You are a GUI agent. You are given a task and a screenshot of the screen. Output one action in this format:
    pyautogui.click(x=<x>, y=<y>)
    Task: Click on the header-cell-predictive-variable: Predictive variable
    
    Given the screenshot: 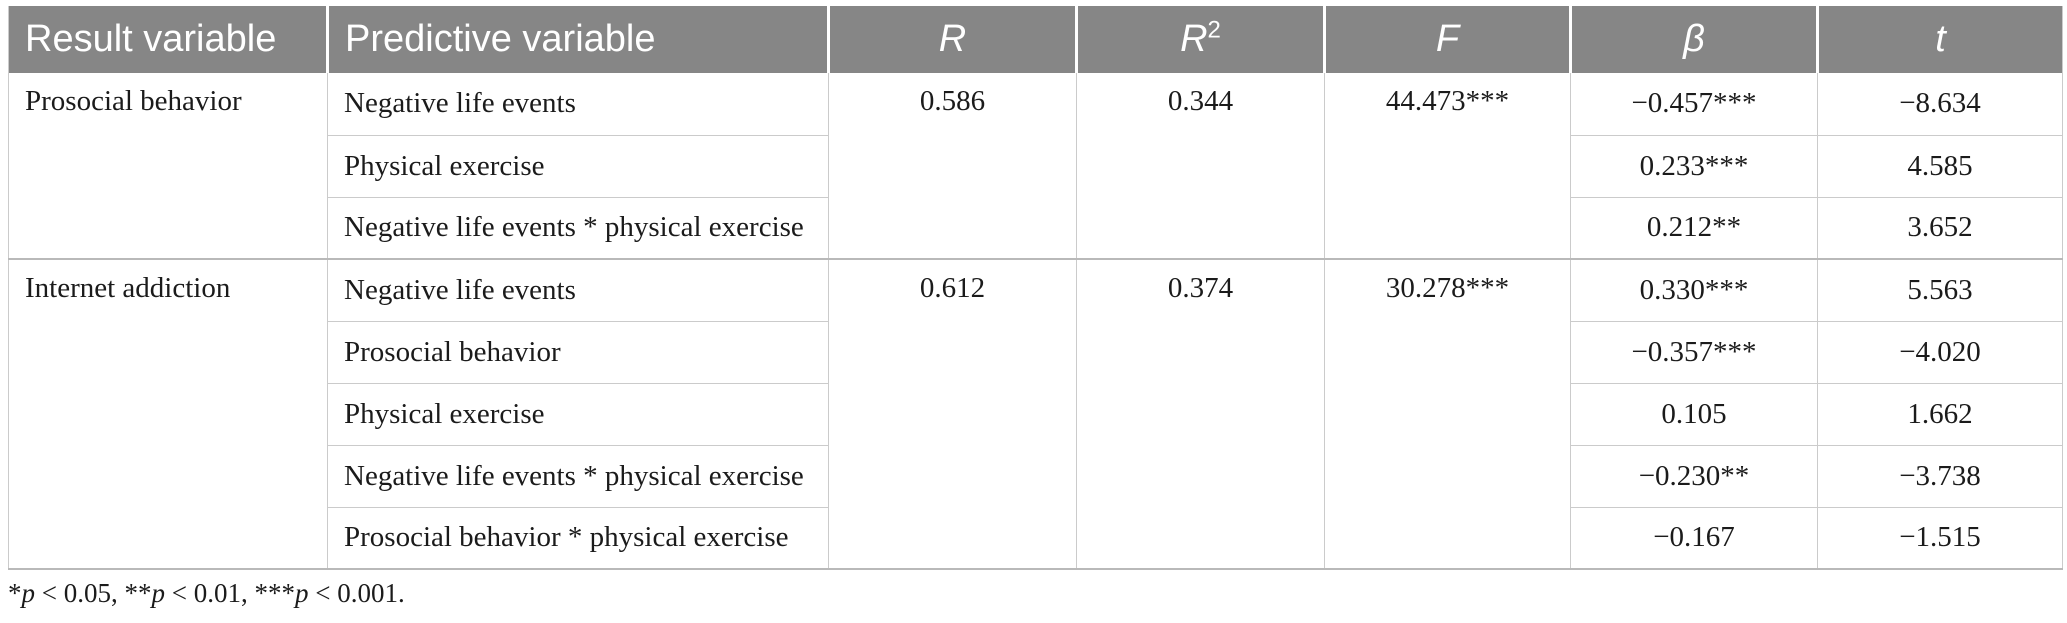 What is the action you would take?
    pyautogui.click(x=577, y=39)
    